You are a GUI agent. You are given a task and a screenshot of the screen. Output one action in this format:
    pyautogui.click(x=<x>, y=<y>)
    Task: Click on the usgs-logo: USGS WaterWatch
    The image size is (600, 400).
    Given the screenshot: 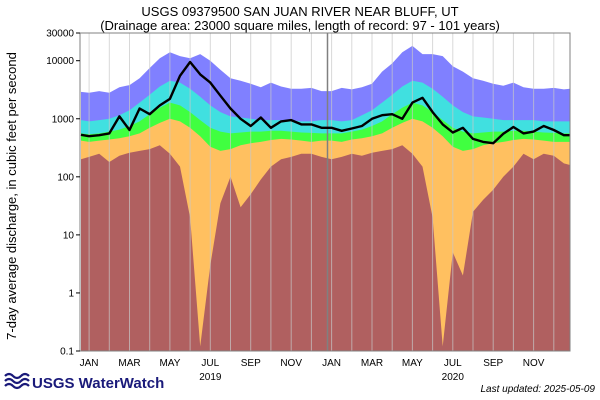 What is the action you would take?
    pyautogui.click(x=84, y=382)
    